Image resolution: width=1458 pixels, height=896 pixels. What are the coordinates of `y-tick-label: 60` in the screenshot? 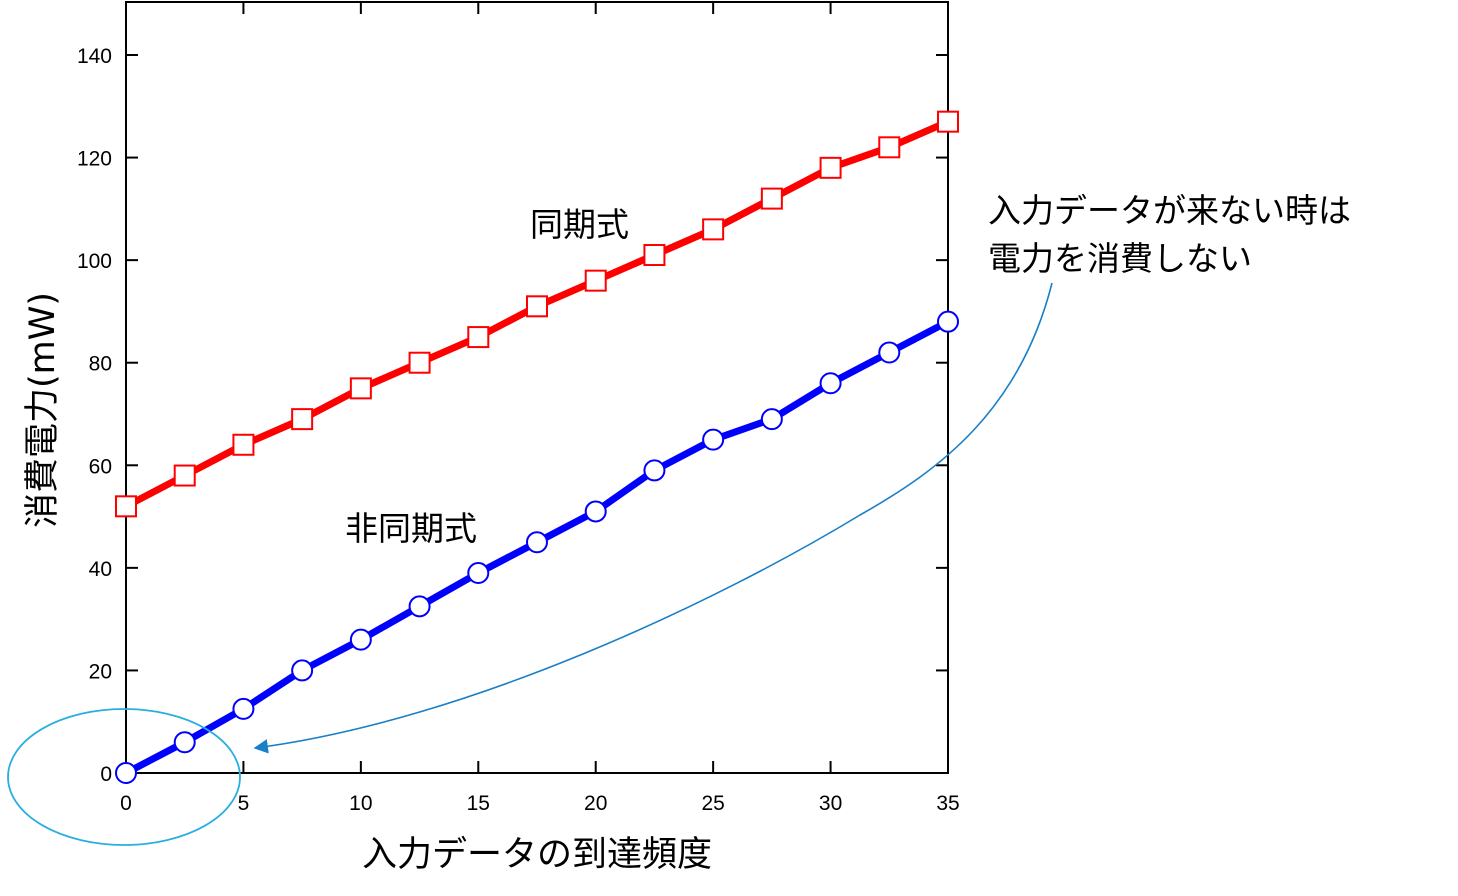 It's located at (100, 466).